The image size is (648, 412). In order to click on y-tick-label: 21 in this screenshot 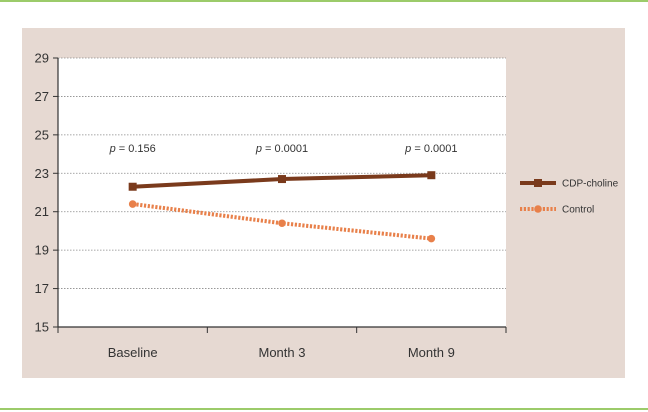, I will do `click(42, 211)`.